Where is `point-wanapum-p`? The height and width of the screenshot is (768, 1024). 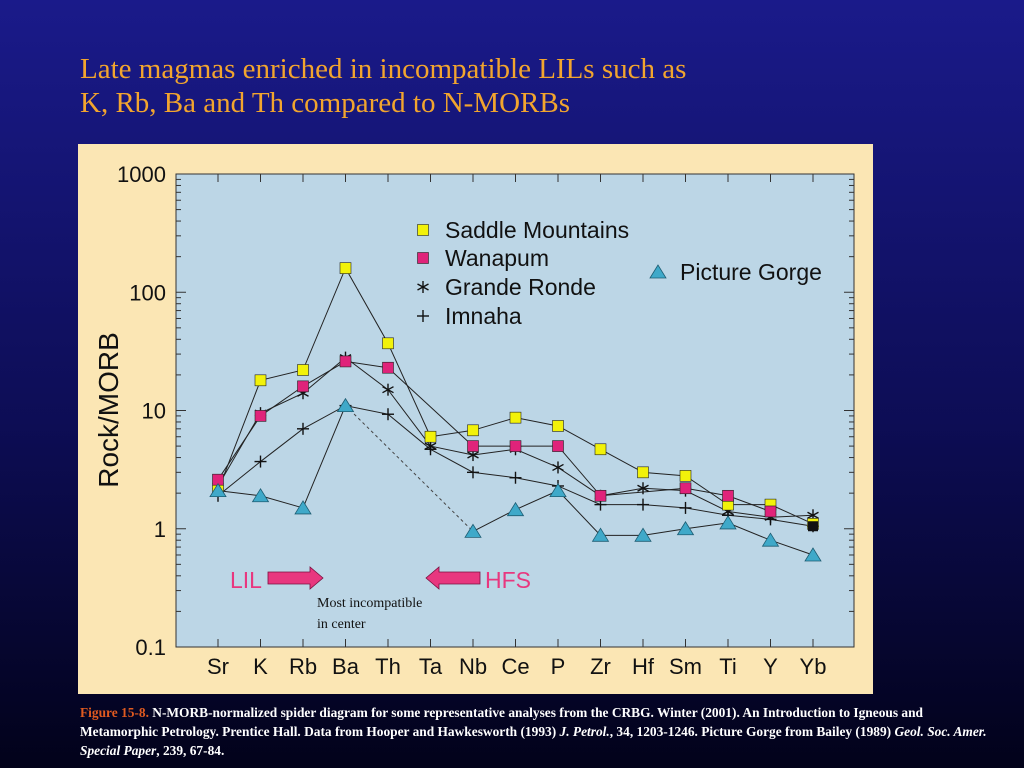 point-wanapum-p is located at coordinates (558, 446).